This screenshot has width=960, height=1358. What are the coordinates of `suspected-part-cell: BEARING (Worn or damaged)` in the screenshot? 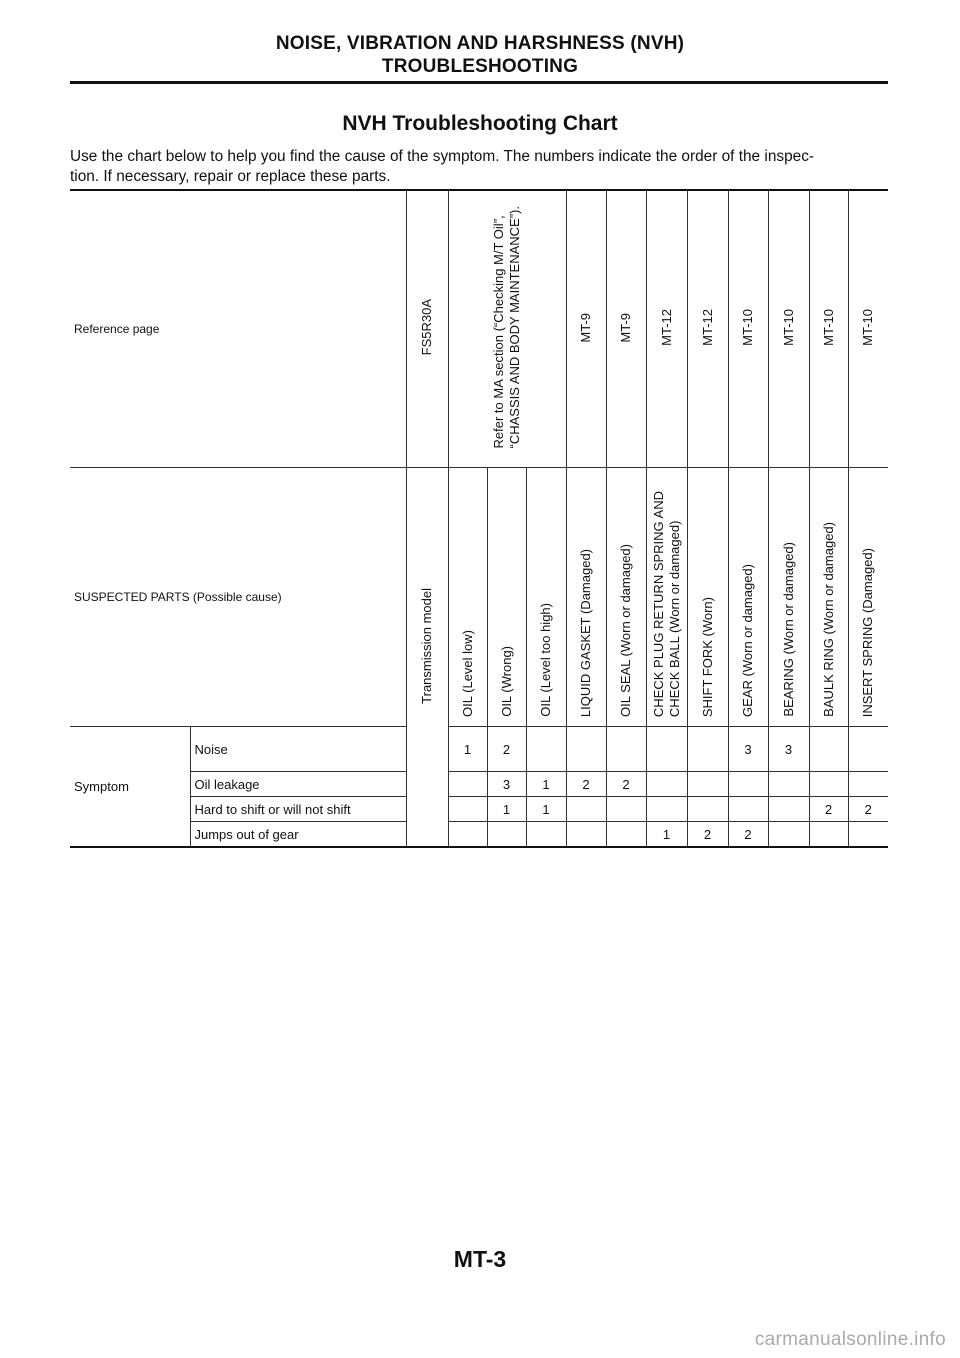 It's located at (788, 597).